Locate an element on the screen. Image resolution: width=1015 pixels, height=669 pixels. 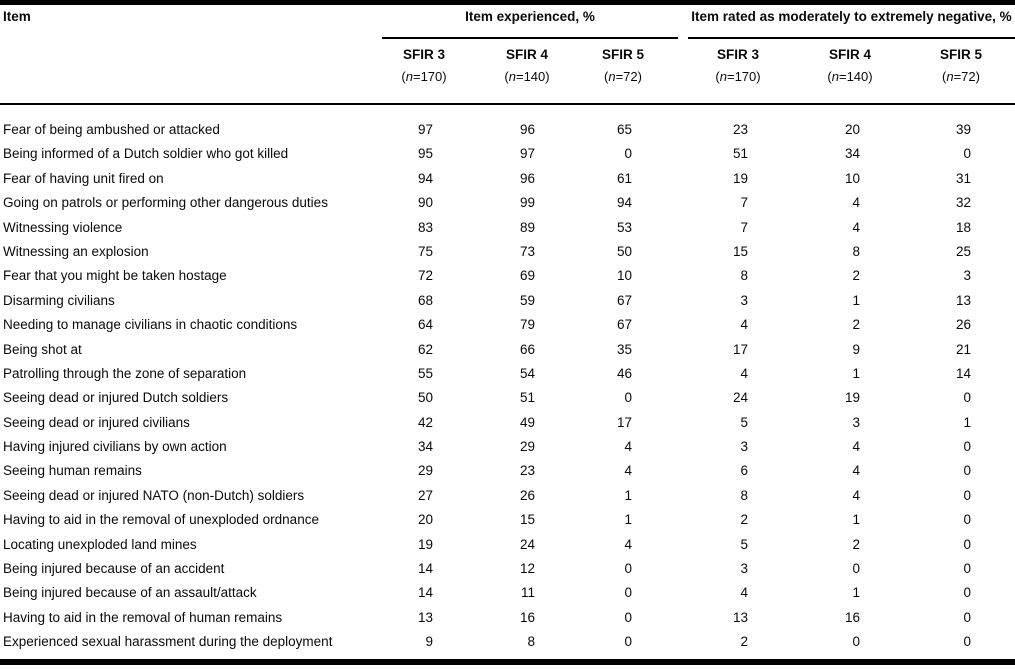
value-exp-sfir5: 50 is located at coordinates (624, 251).